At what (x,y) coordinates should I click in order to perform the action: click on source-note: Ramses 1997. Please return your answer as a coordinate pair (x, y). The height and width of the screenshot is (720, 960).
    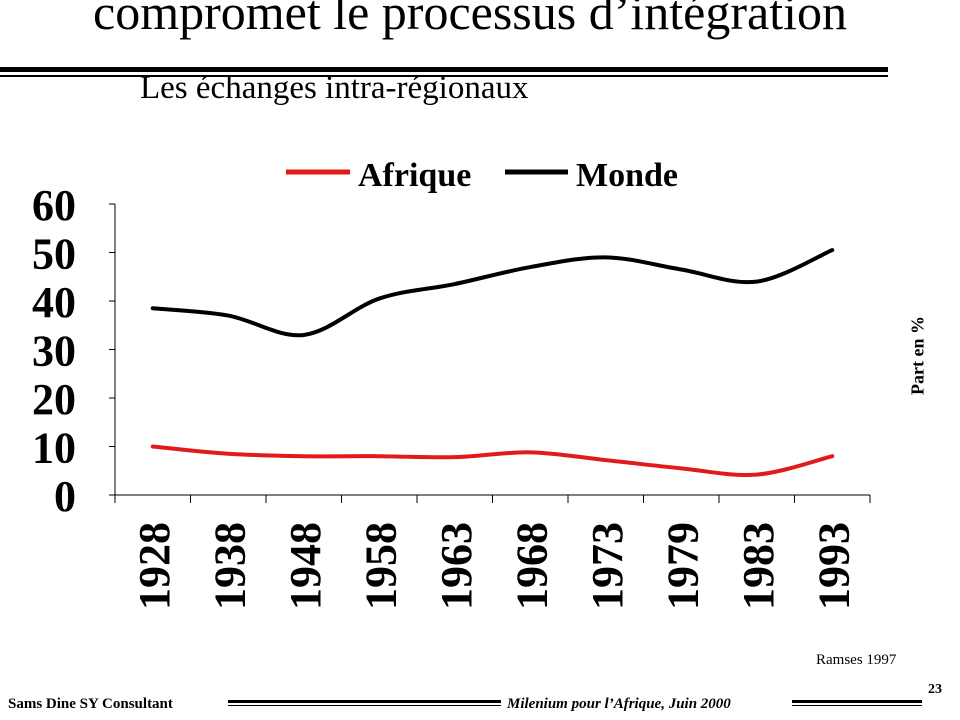
    Looking at the image, I should click on (856, 660).